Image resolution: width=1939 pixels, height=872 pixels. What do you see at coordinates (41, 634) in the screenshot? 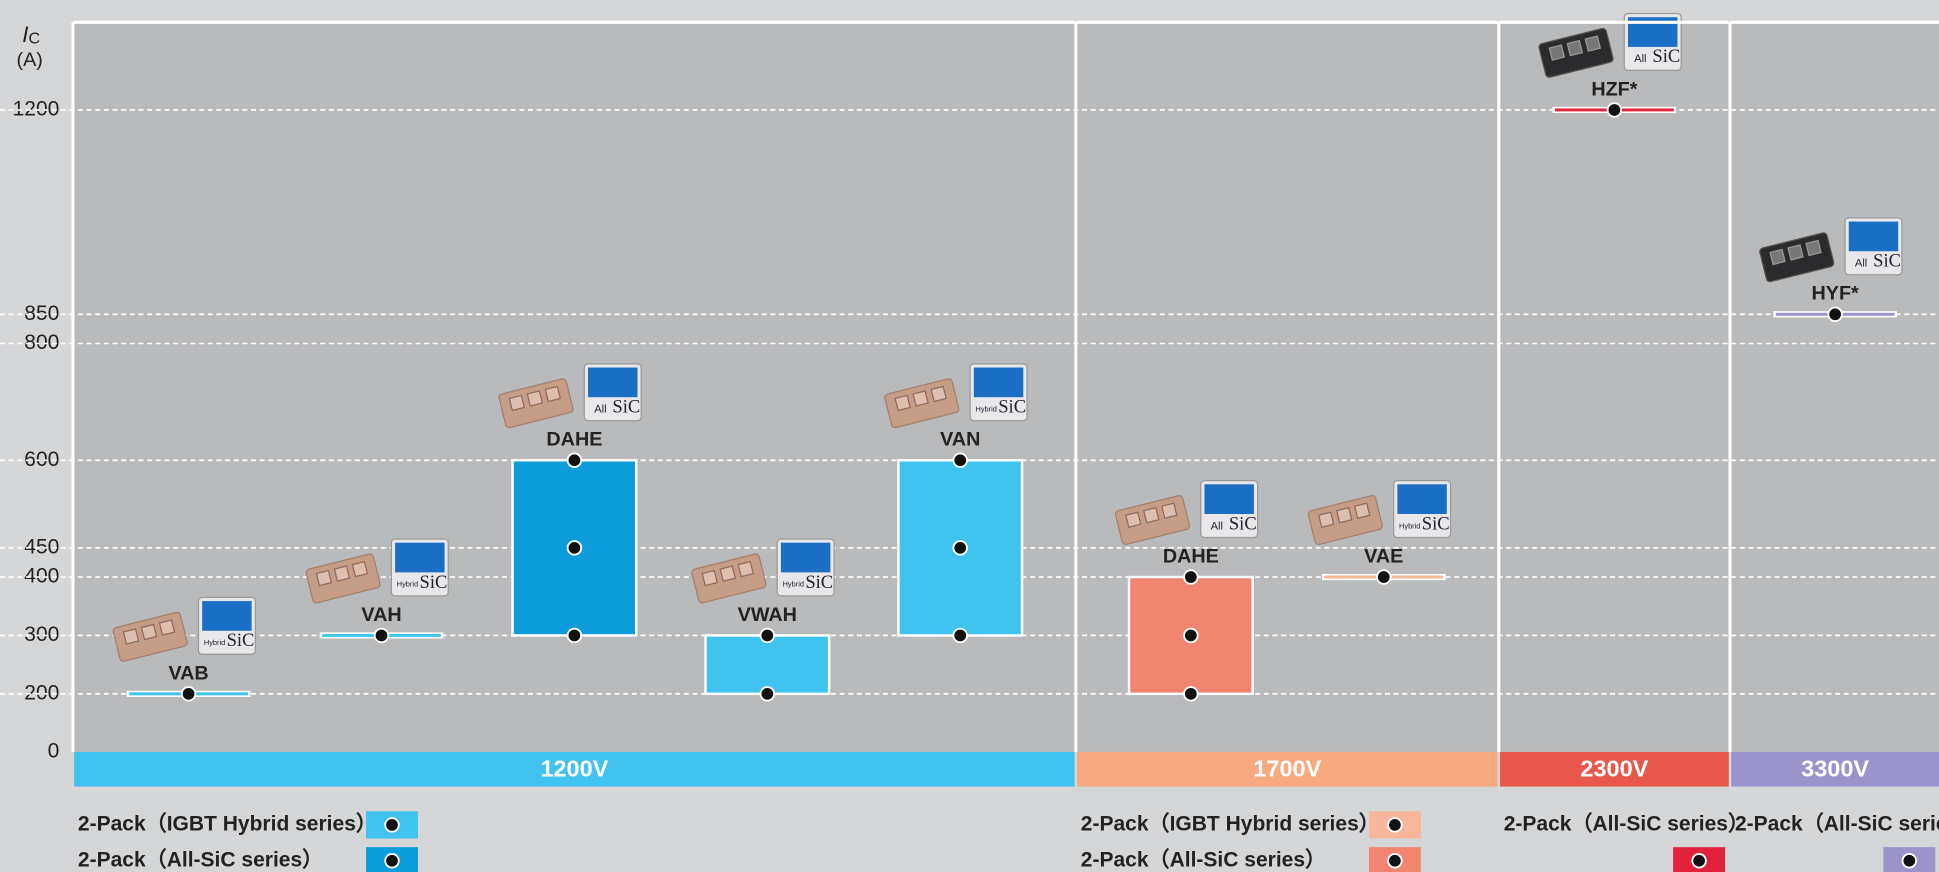
I see `y-tick-label: 300` at bounding box center [41, 634].